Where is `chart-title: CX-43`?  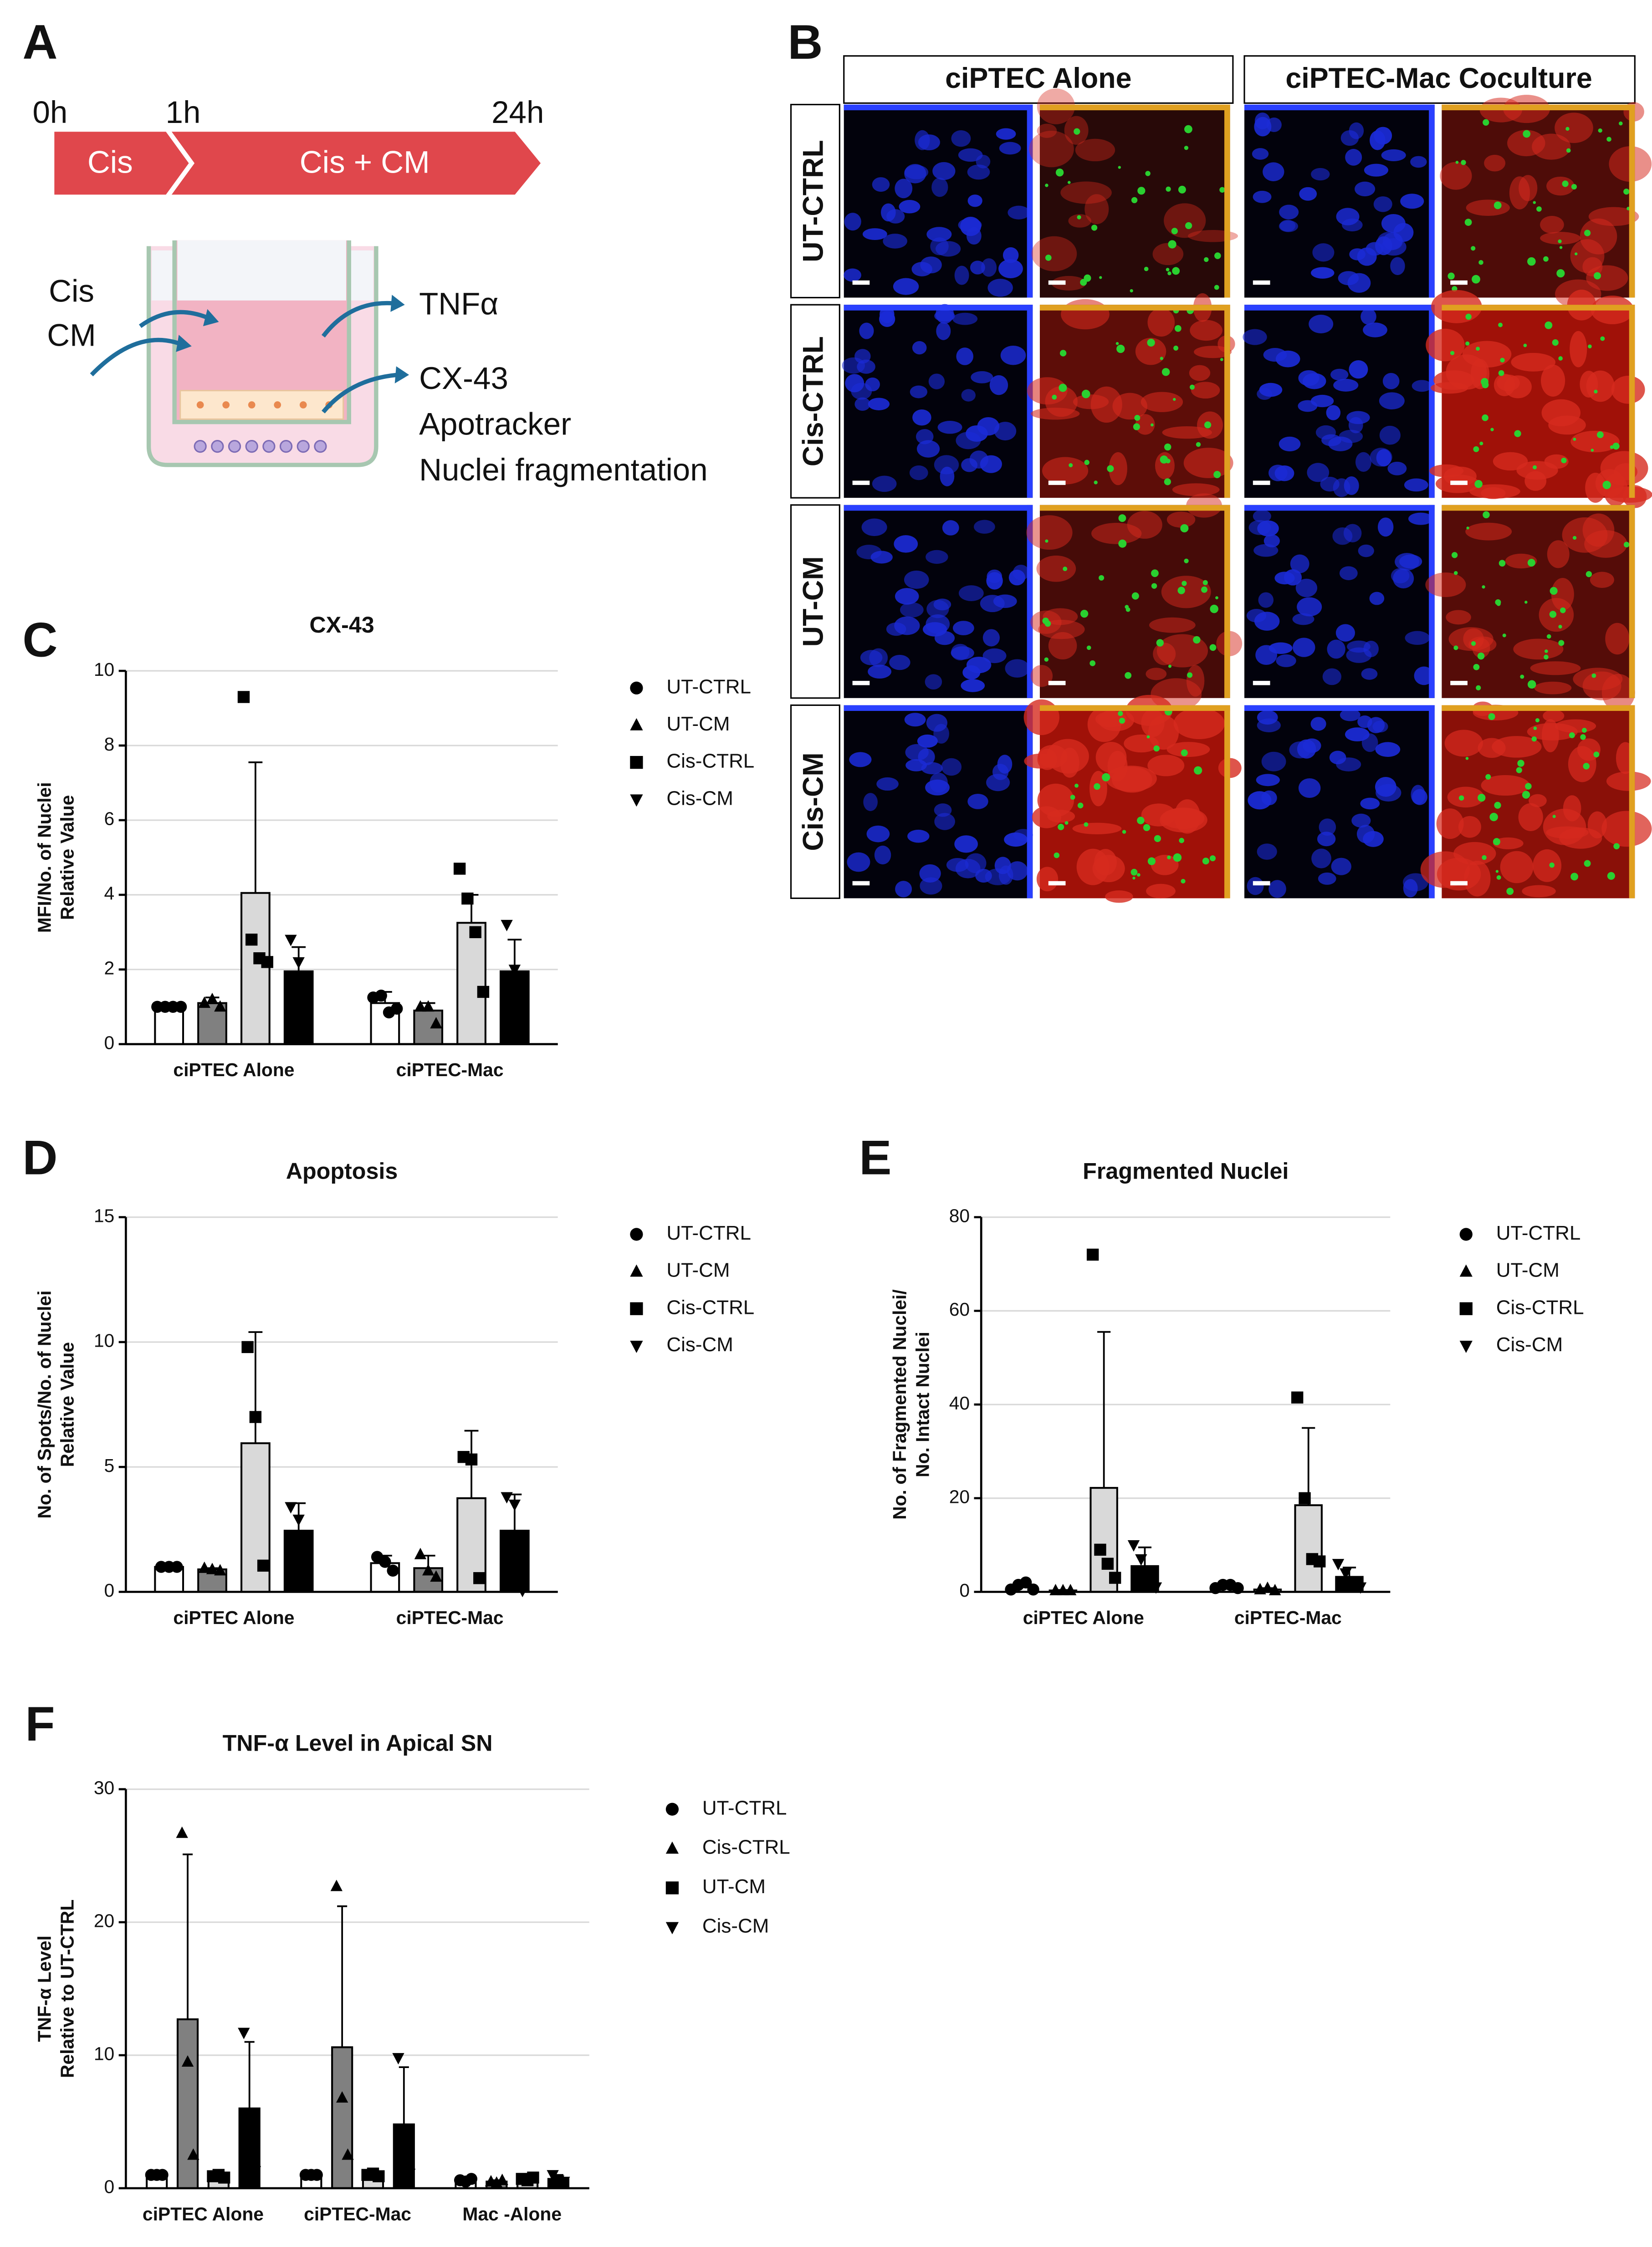 chart-title: CX-43 is located at coordinates (342, 625).